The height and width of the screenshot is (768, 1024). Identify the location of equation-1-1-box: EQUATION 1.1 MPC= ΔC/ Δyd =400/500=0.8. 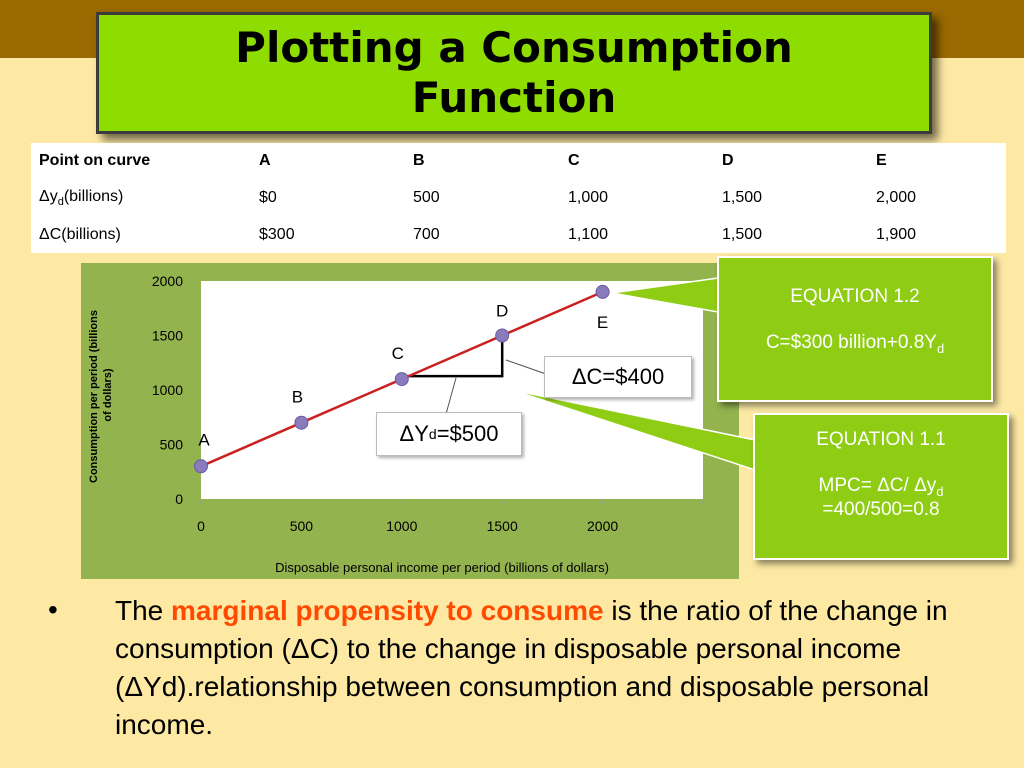
(881, 486).